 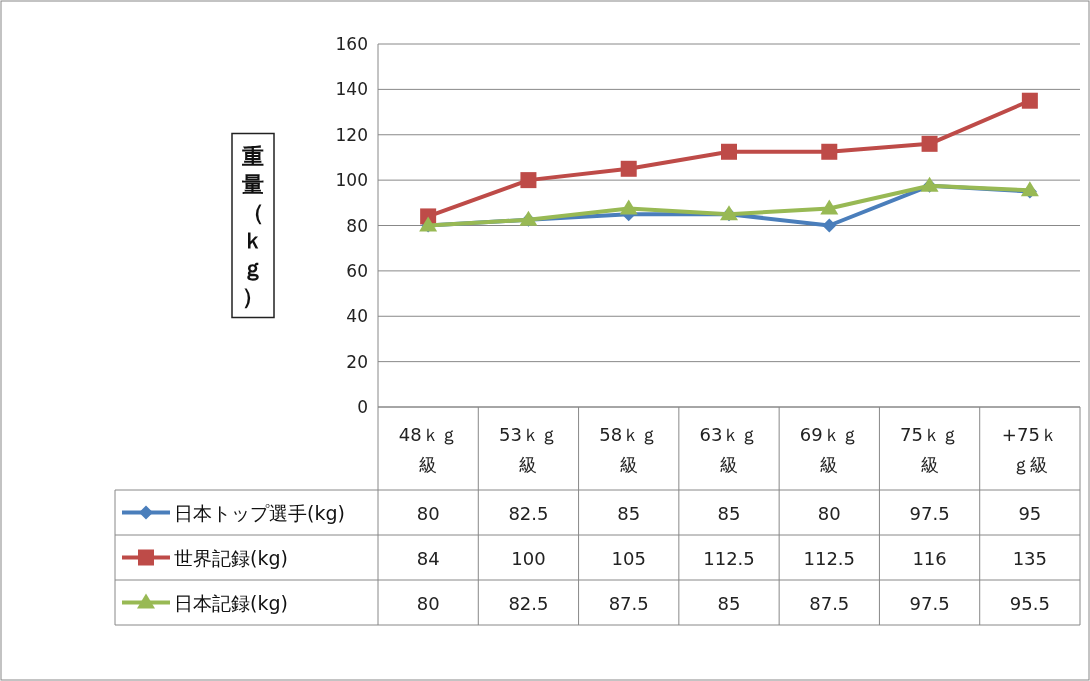 What do you see at coordinates (929, 558) in the screenshot?
I see `data-label: 116` at bounding box center [929, 558].